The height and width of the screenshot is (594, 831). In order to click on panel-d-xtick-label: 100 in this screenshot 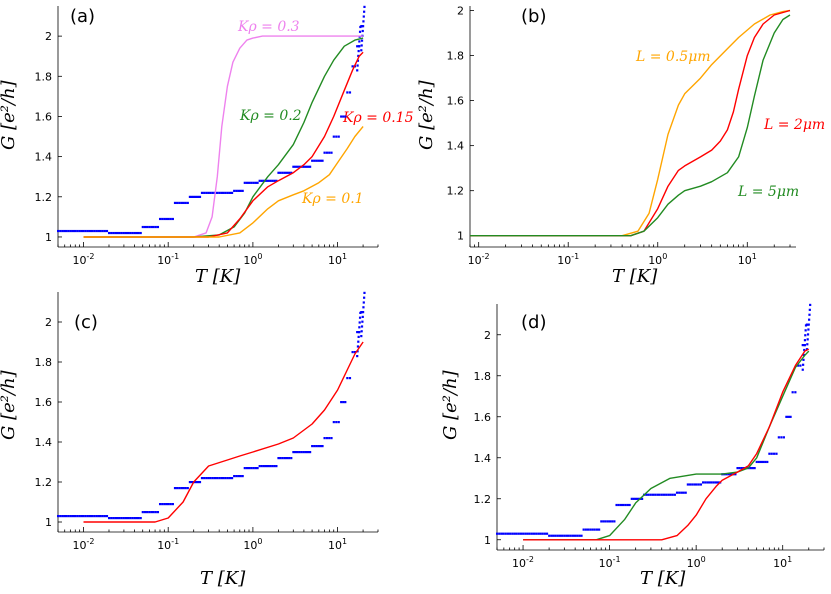, I will do `click(696, 562)`.